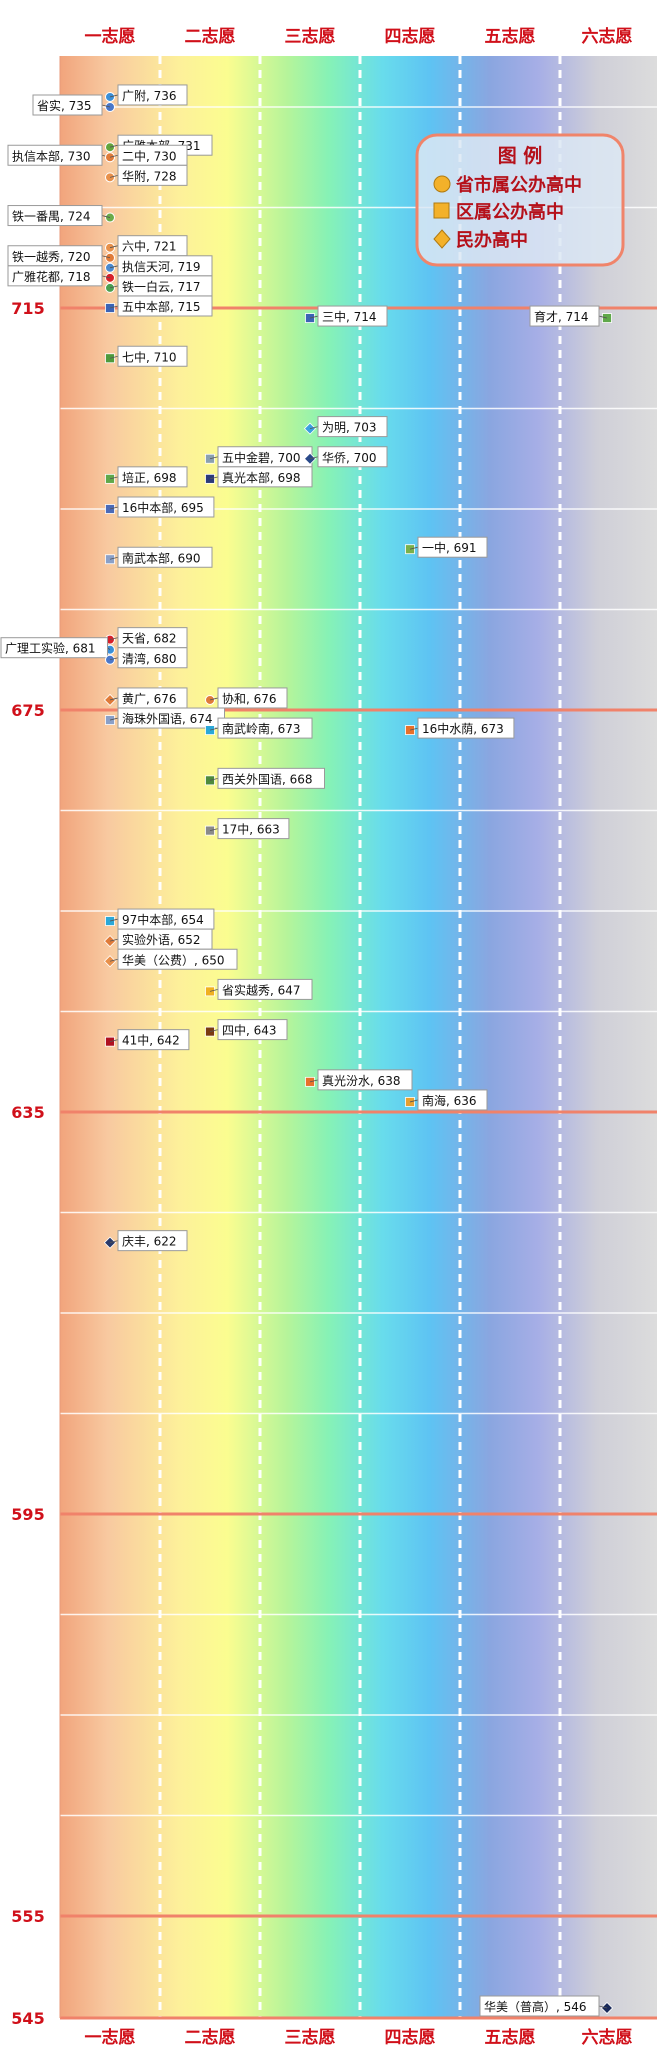  Describe the element at coordinates (61, 155) in the screenshot. I see `point-执信本部: 执信本部, 730` at that location.